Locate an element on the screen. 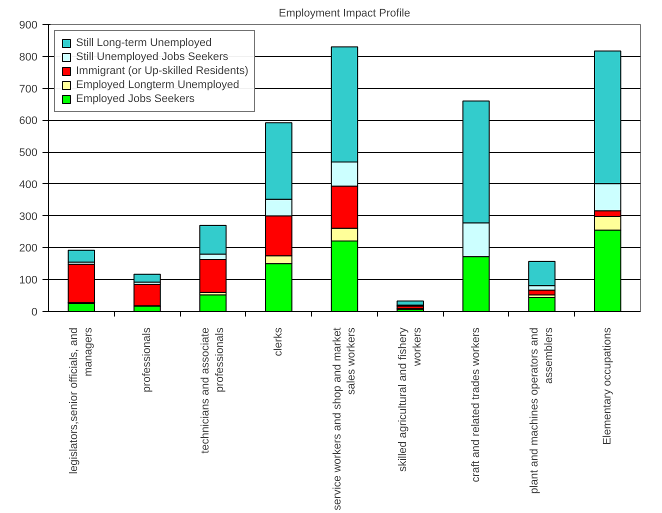 Image resolution: width=662 pixels, height=513 pixels. y-tick-label: 600 is located at coordinates (28, 121).